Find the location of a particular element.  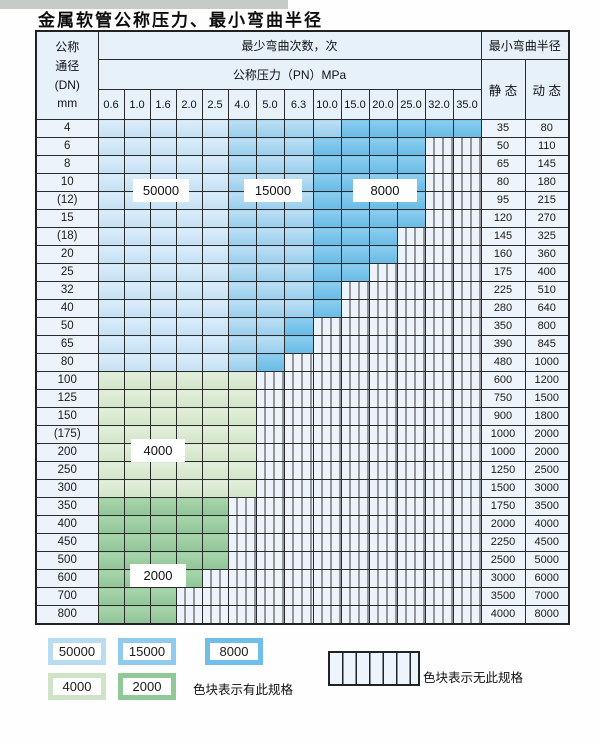

table-row: 32 225 510 is located at coordinates (302, 290).